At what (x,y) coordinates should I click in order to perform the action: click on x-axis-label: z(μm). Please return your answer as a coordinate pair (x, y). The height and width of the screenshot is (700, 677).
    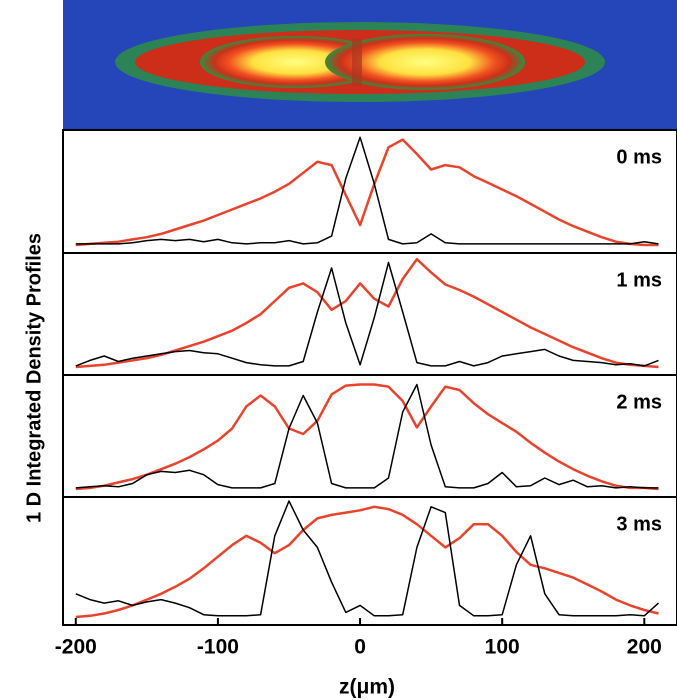
    Looking at the image, I should click on (367, 687).